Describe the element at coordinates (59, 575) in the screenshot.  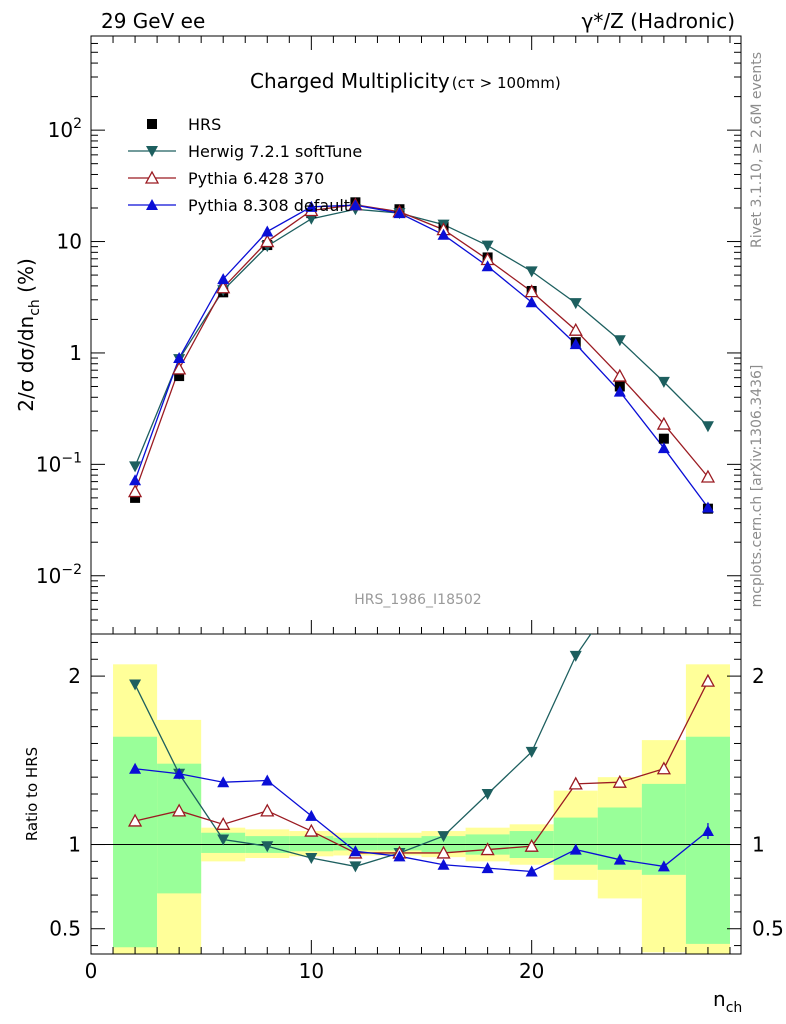
I see `y-tick-label-main: 10−2` at that location.